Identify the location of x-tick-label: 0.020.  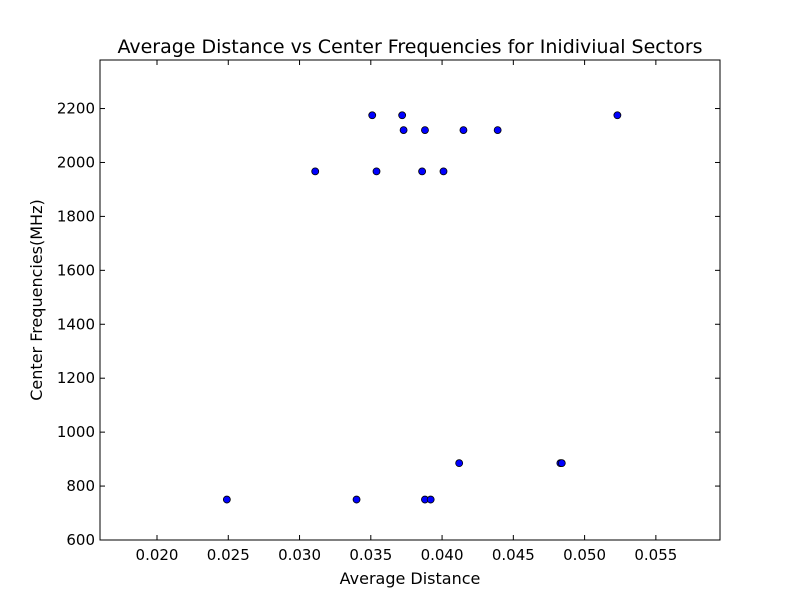
(157, 555).